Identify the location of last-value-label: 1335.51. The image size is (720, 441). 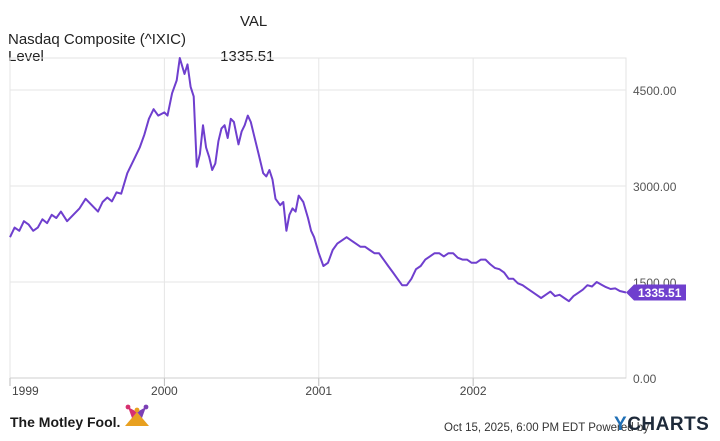
(660, 293).